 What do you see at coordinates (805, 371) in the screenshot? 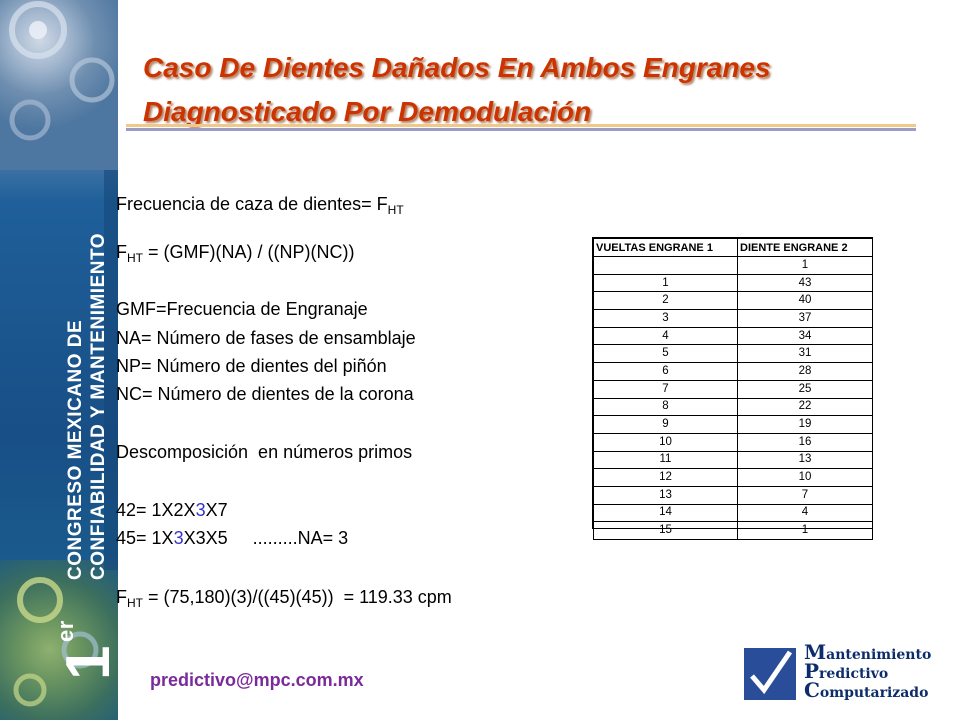
I see `cell-diente: 28` at bounding box center [805, 371].